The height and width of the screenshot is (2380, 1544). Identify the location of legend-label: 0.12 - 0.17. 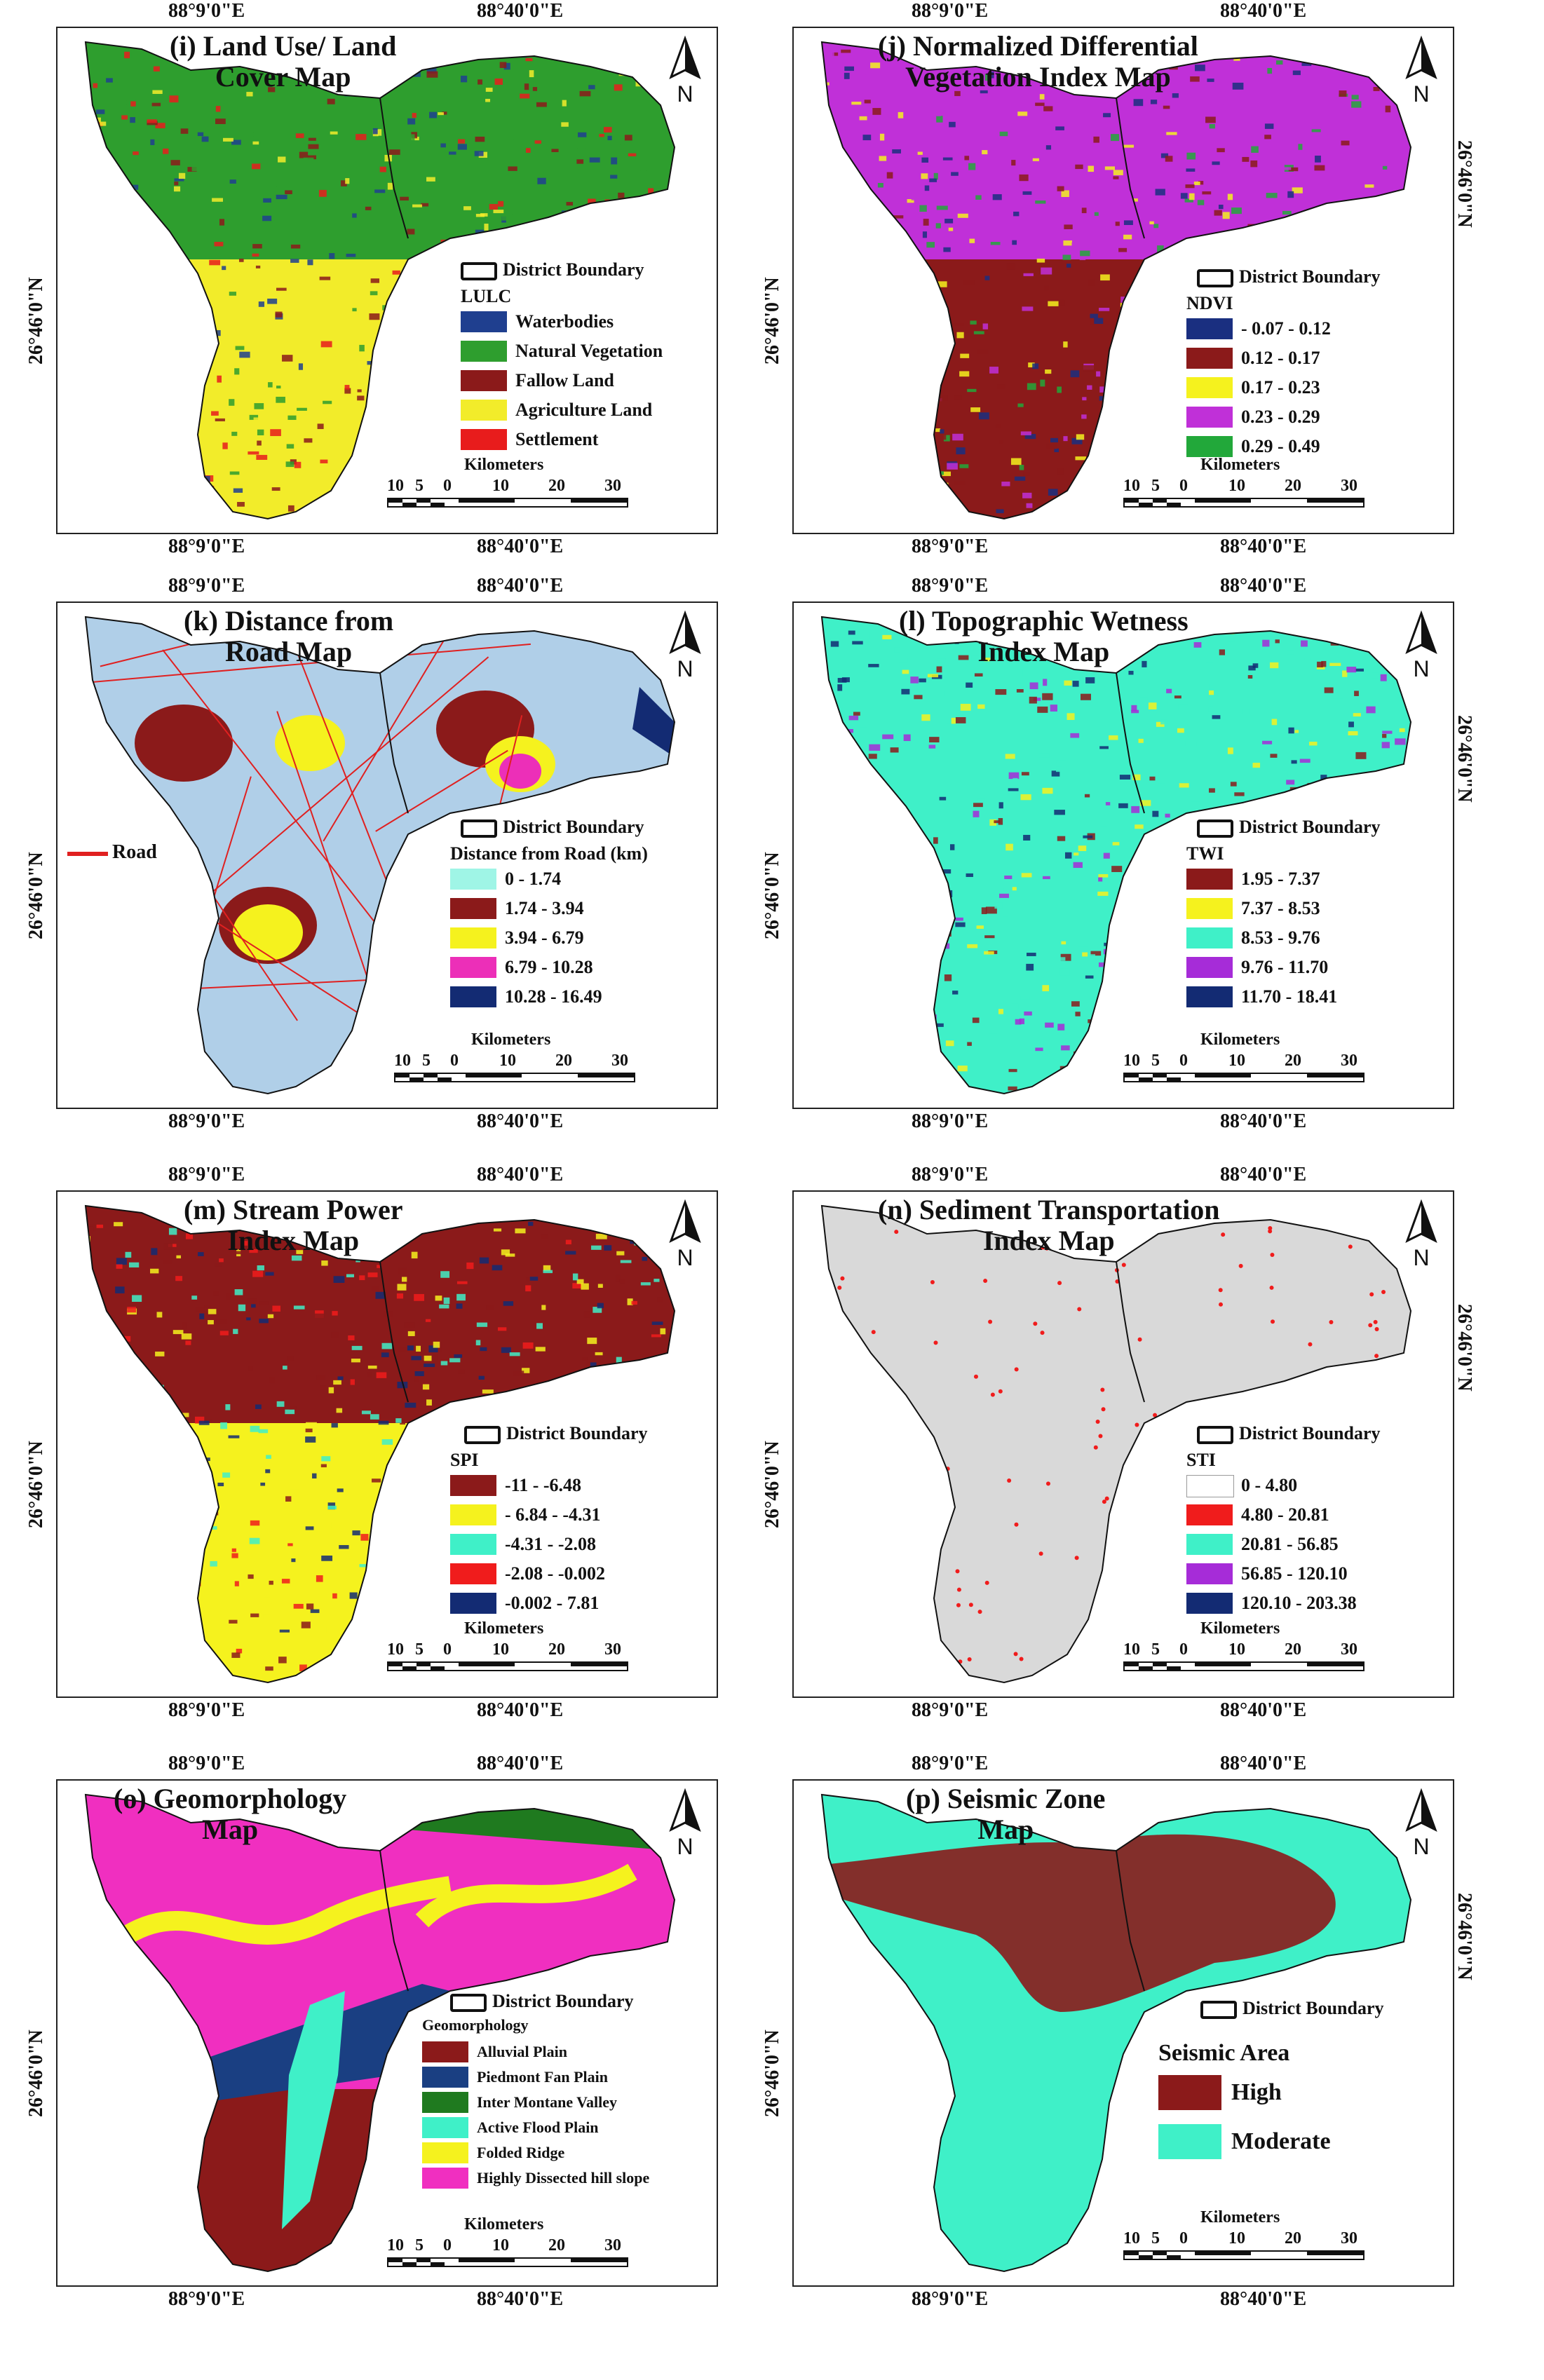
(1280, 358).